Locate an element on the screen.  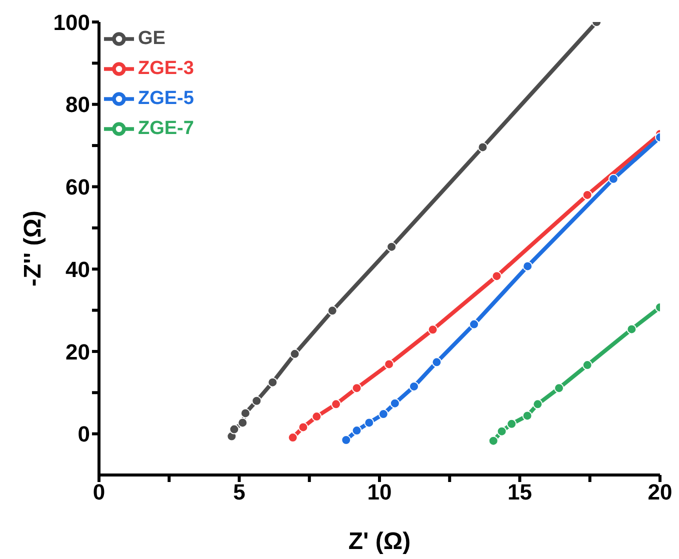
y-tick-label: 80 is located at coordinates (78, 105).